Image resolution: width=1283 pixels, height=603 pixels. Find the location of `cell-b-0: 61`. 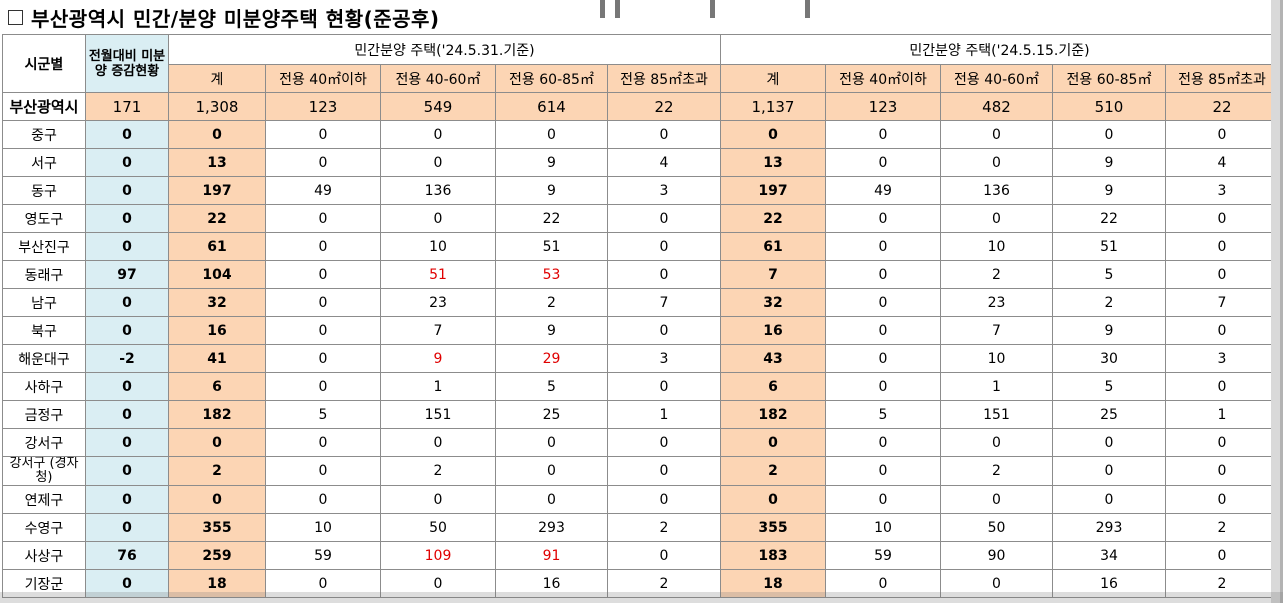

cell-b-0: 61 is located at coordinates (773, 246).